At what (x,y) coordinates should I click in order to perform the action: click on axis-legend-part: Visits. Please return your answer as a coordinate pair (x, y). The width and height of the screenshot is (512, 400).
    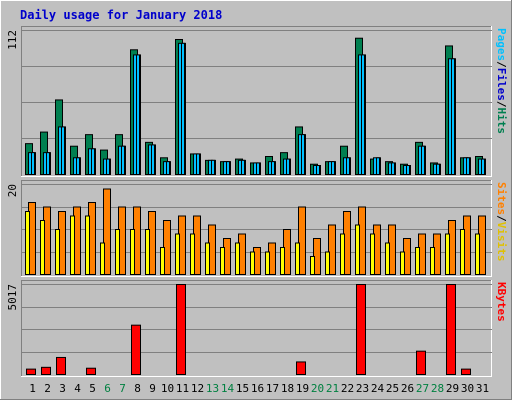
    Looking at the image, I should click on (501, 242).